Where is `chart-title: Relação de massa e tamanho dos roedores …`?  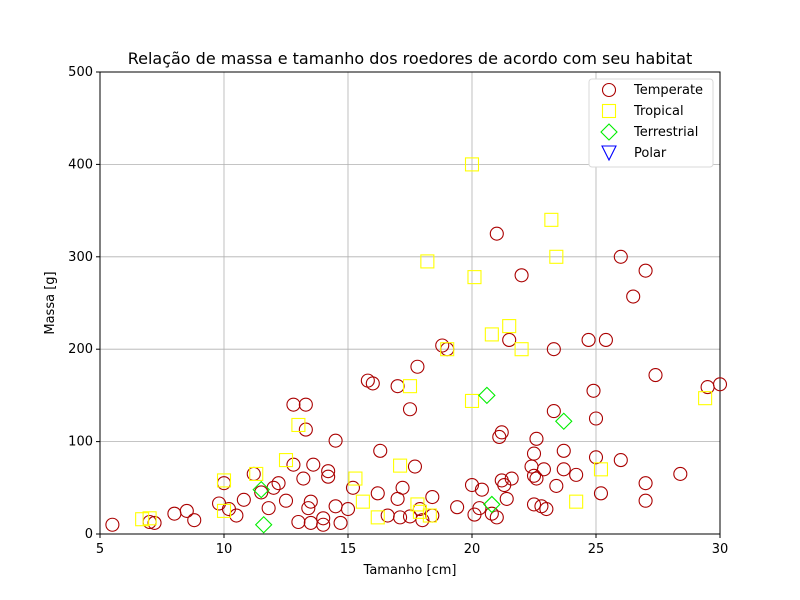 chart-title: Relação de massa e tamanho dos roedores … is located at coordinates (410, 58).